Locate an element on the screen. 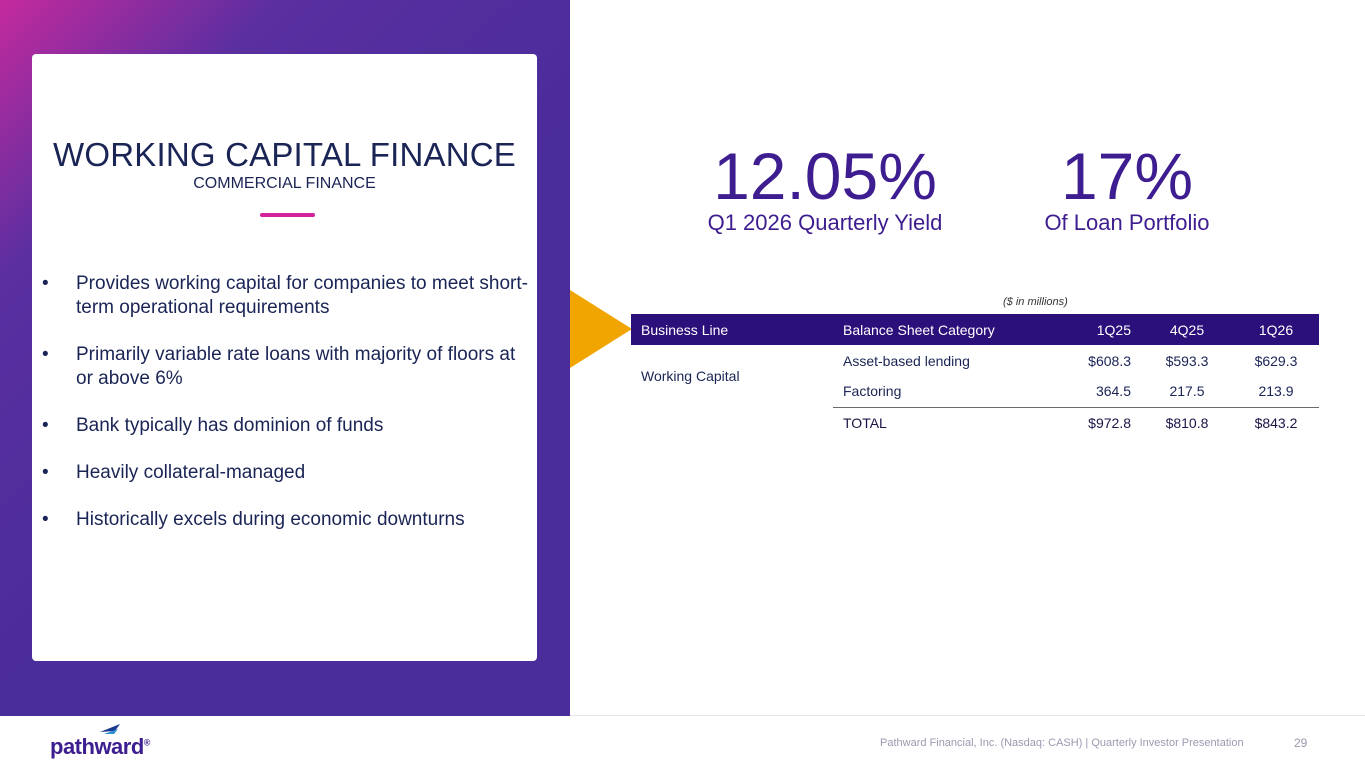 The image size is (1365, 768). table-total-row: TOTAL $972.8 $810.8 $843.2 is located at coordinates (975, 422).